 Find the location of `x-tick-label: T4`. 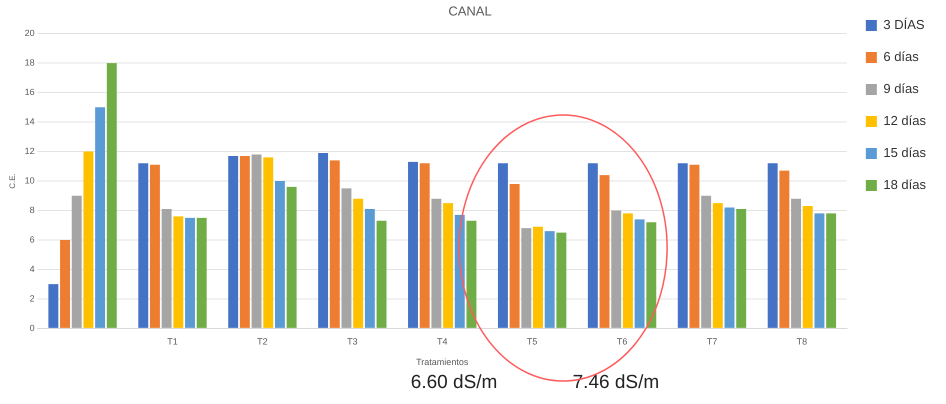

x-tick-label: T4 is located at coordinates (442, 341).